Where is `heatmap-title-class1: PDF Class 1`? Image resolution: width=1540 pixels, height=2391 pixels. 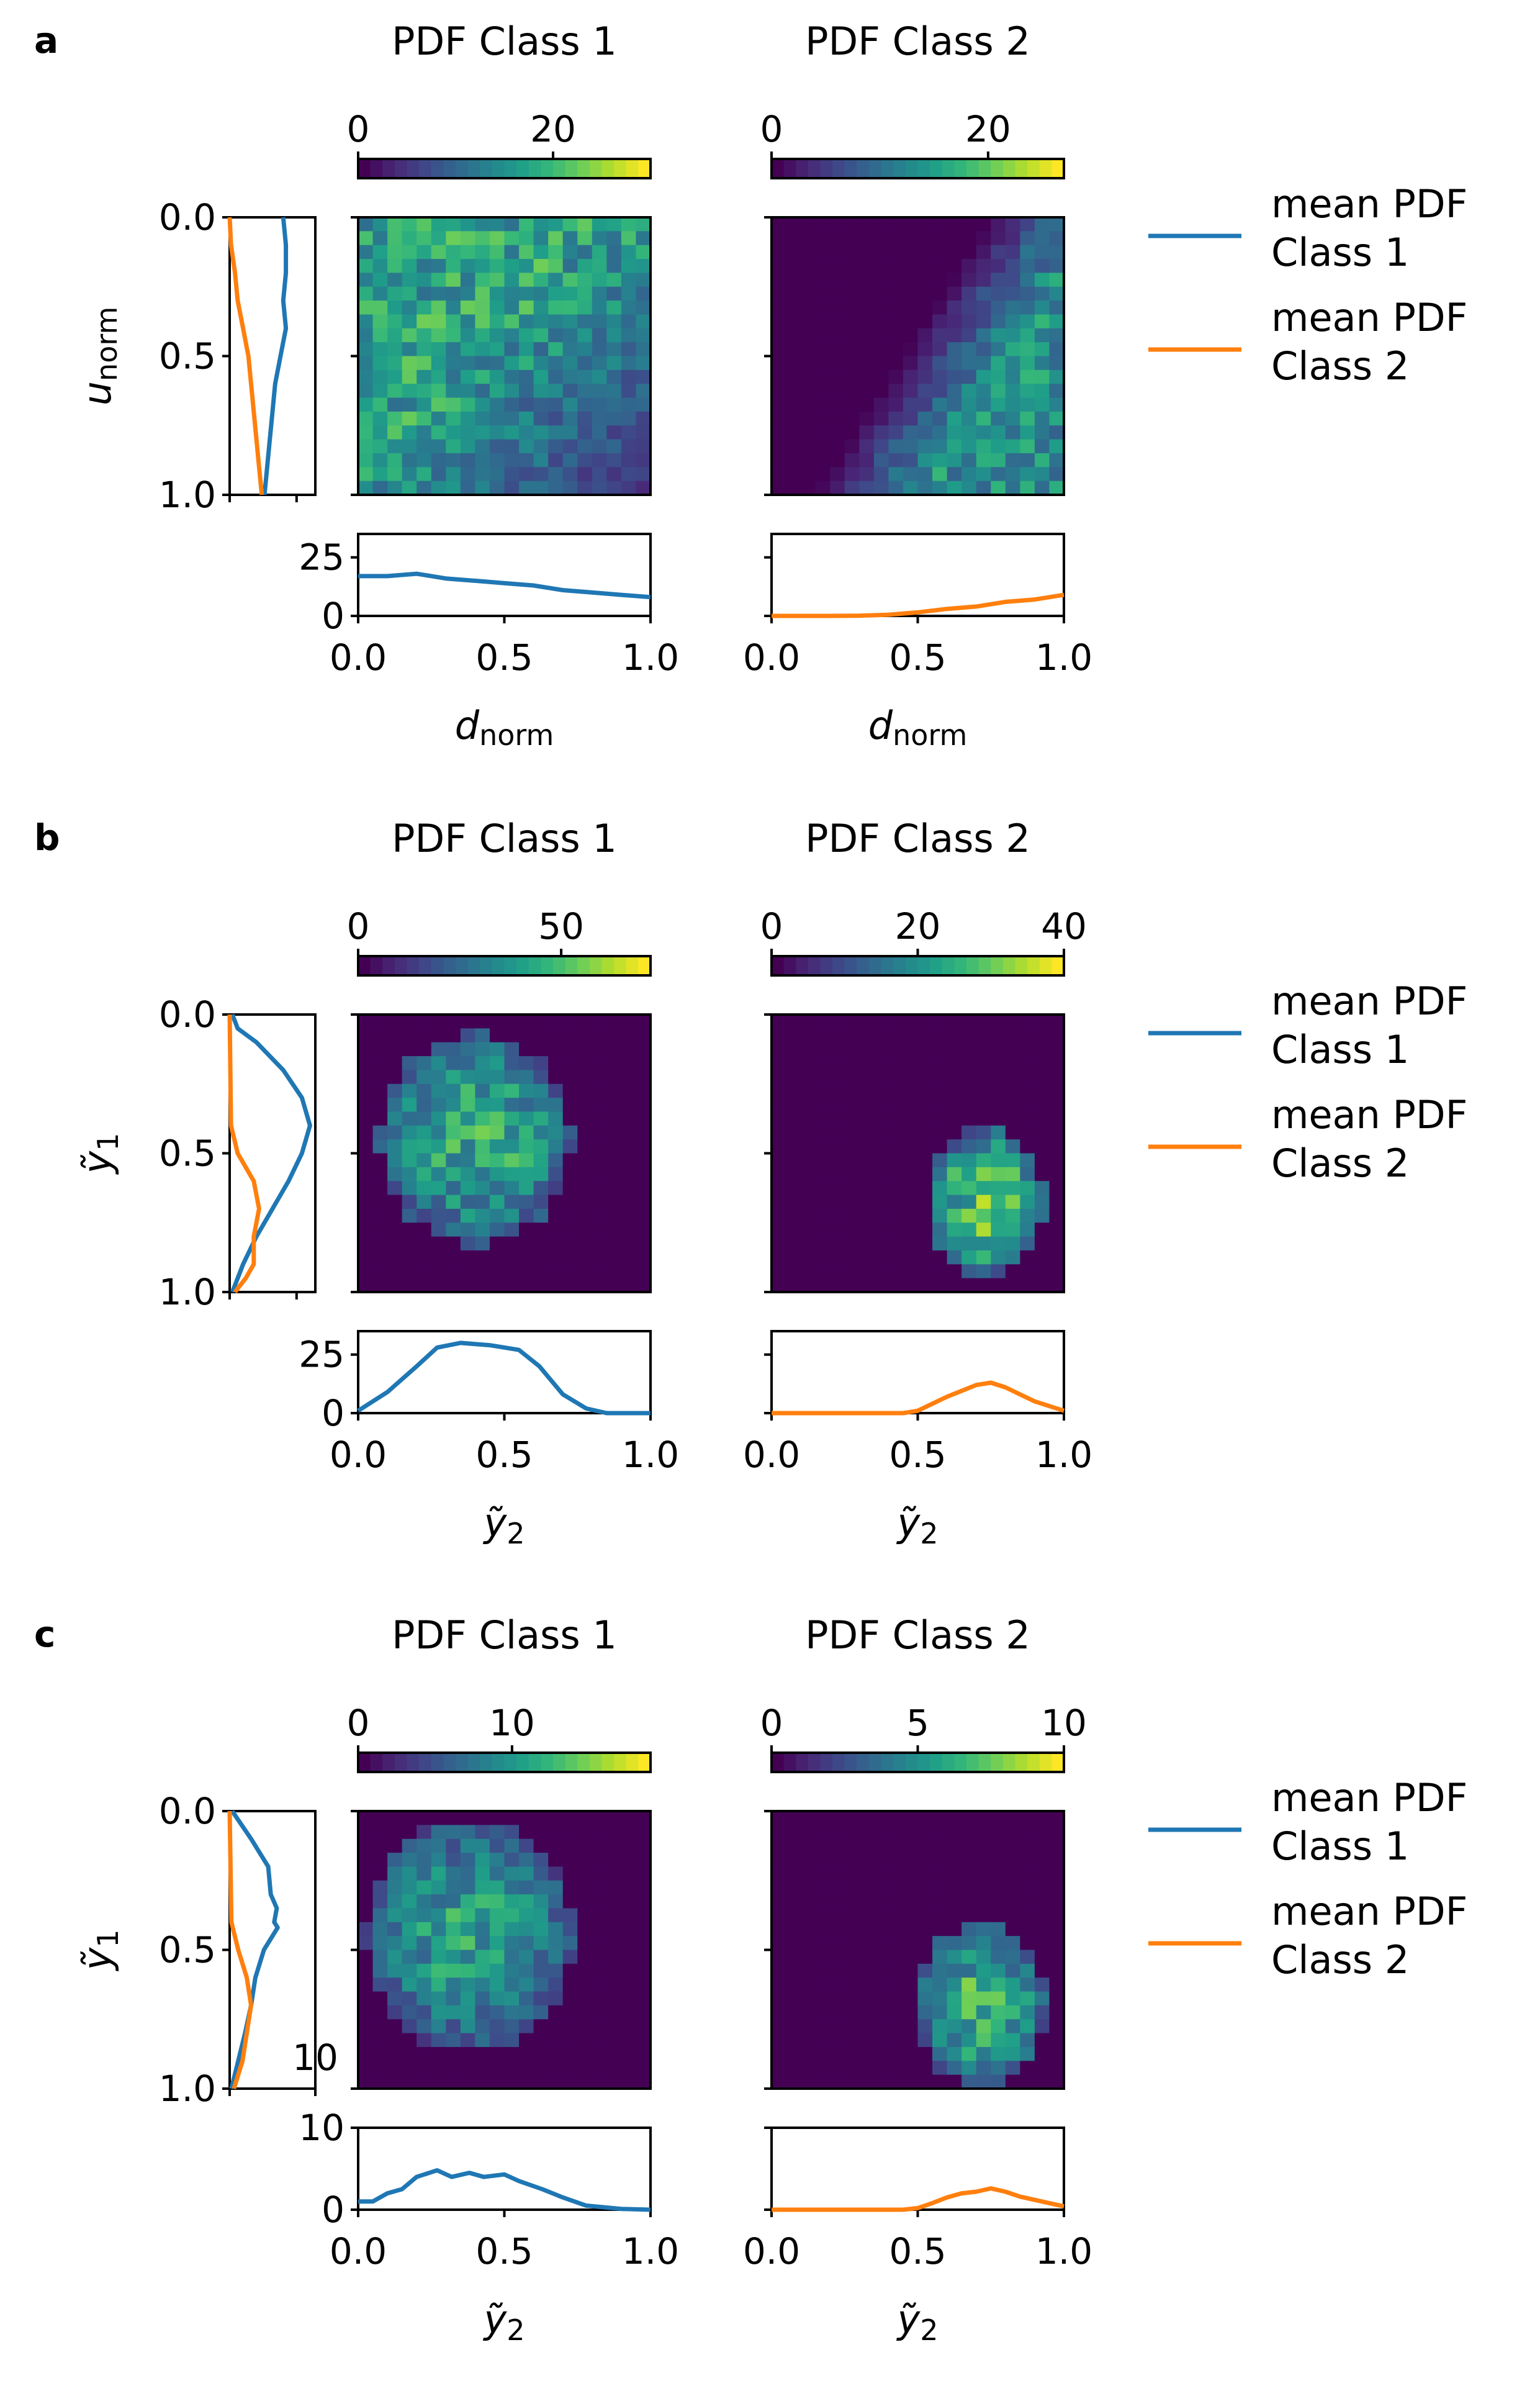 heatmap-title-class1: PDF Class 1 is located at coordinates (505, 42).